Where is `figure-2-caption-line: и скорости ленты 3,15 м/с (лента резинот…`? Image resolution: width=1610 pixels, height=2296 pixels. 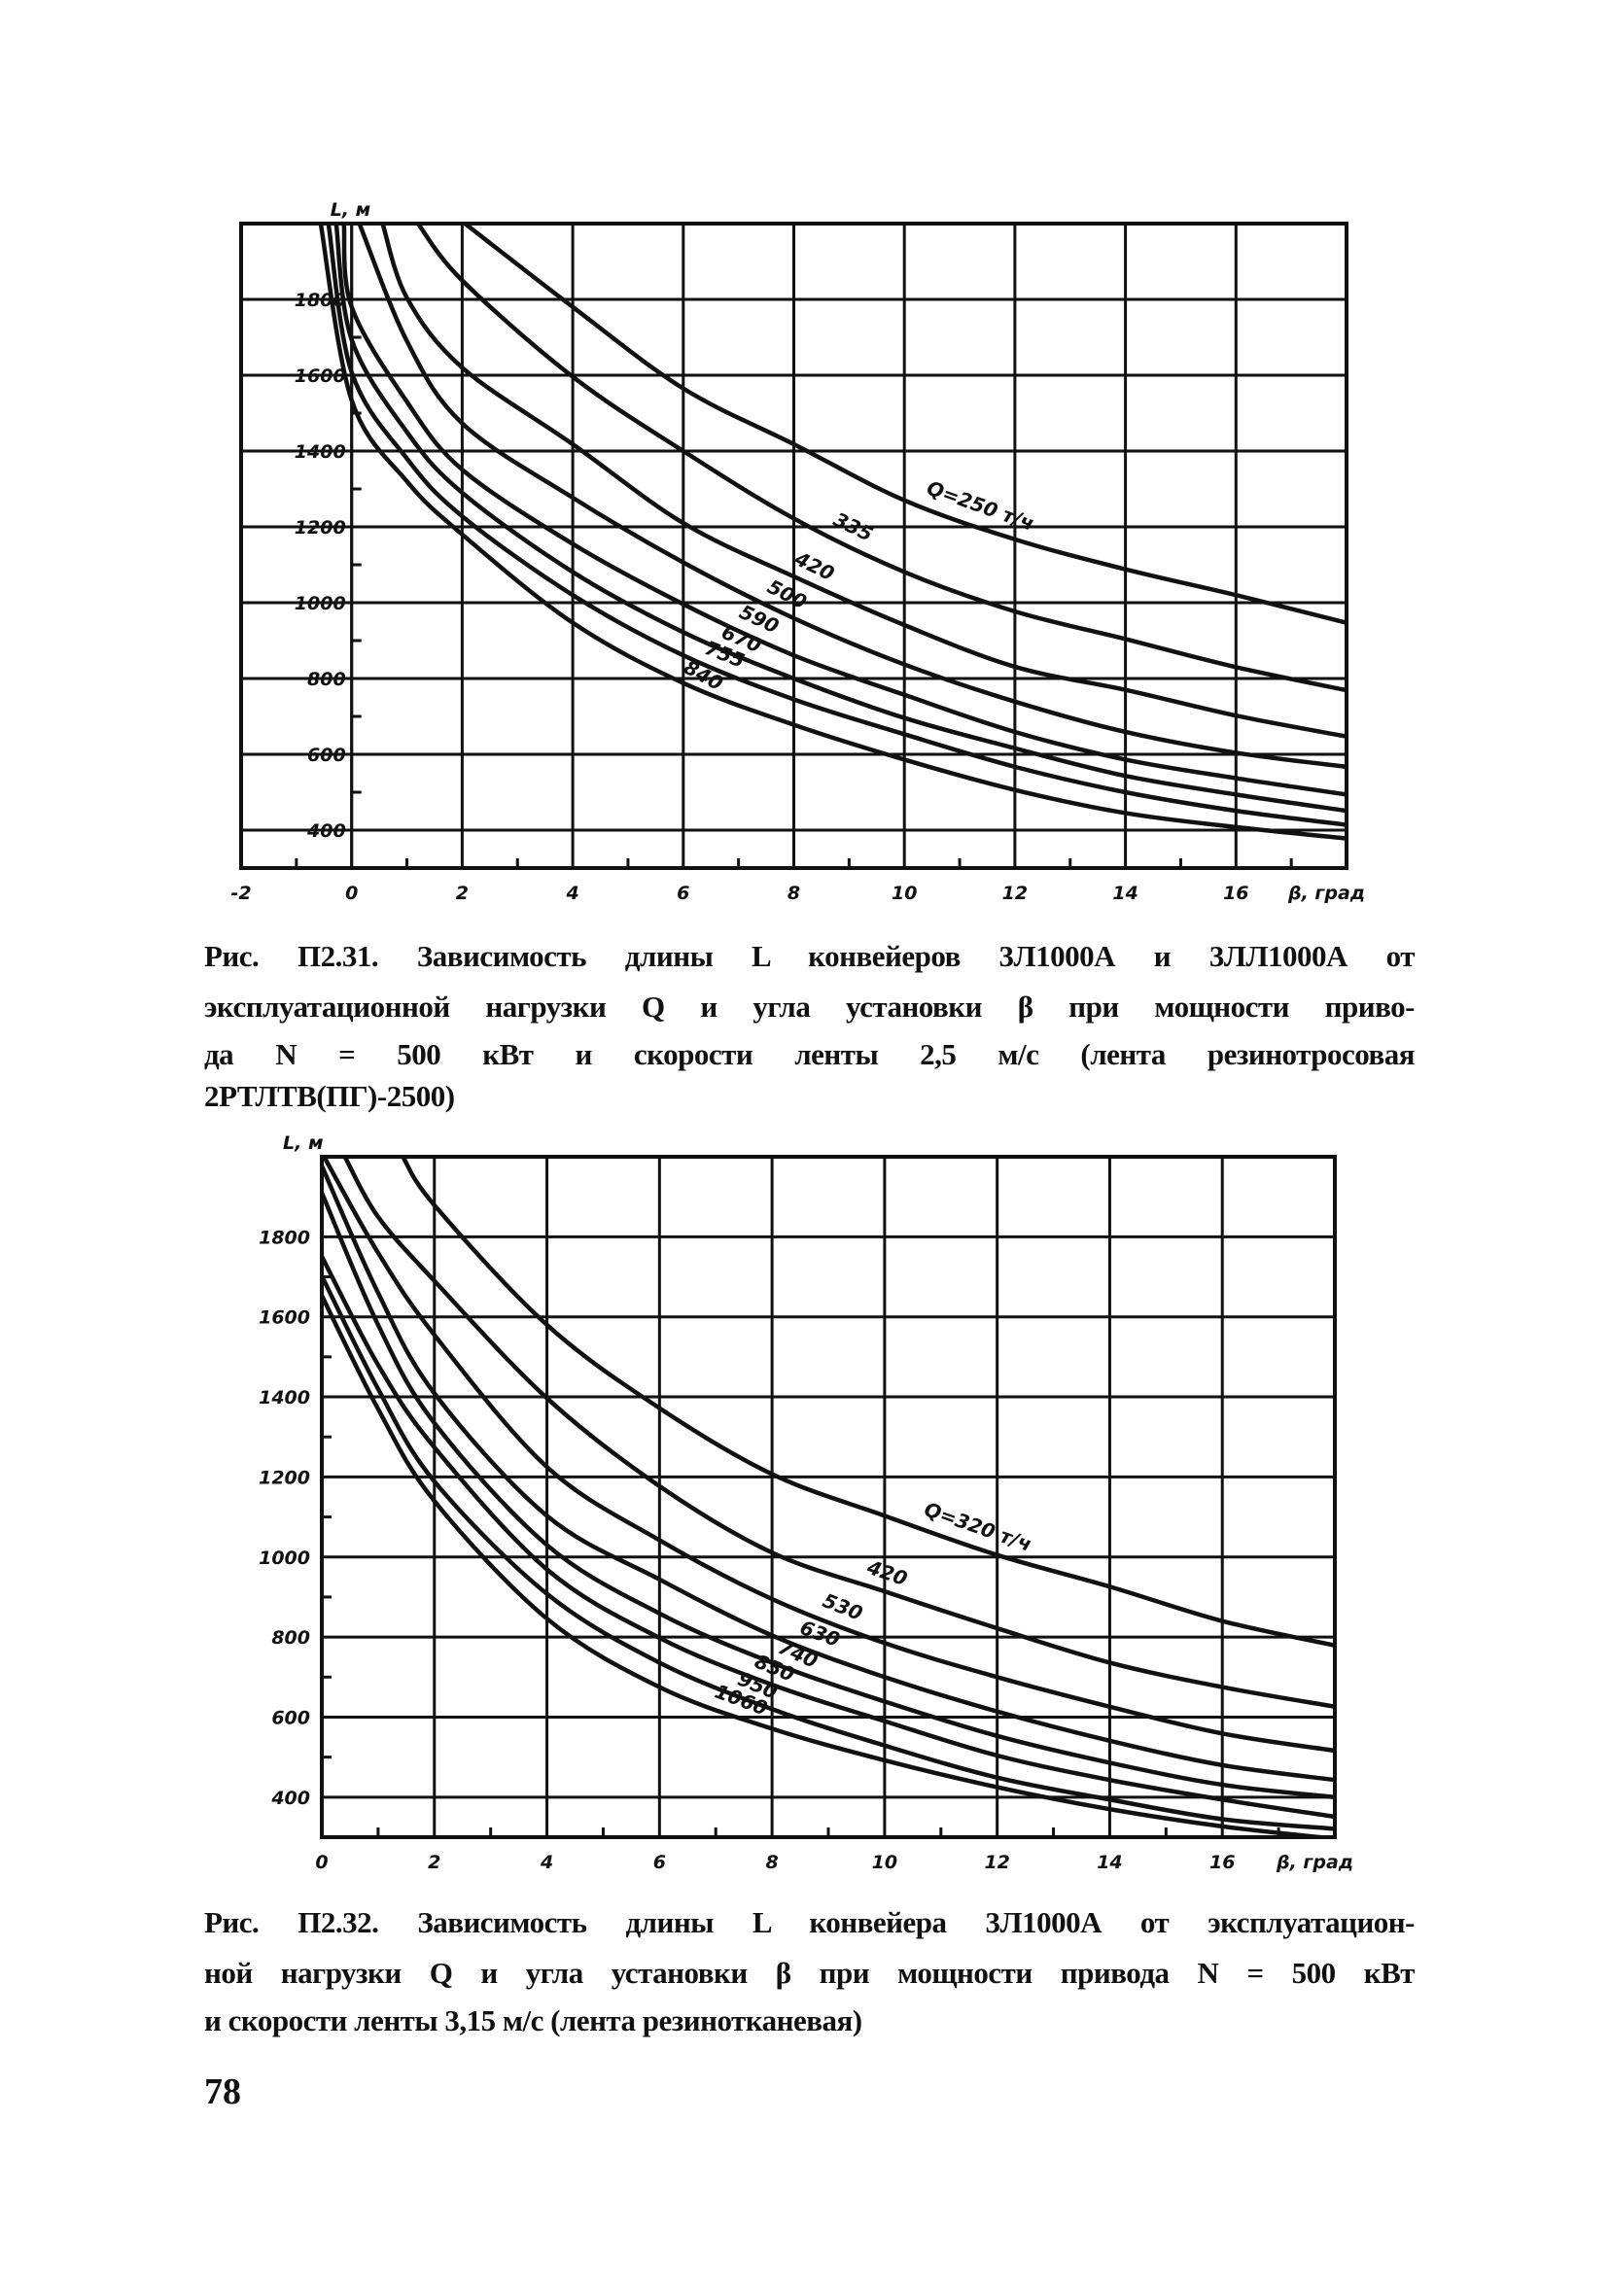
figure-2-caption-line: и скорости ленты 3,15 м/с (лента резинот… is located at coordinates (533, 2020).